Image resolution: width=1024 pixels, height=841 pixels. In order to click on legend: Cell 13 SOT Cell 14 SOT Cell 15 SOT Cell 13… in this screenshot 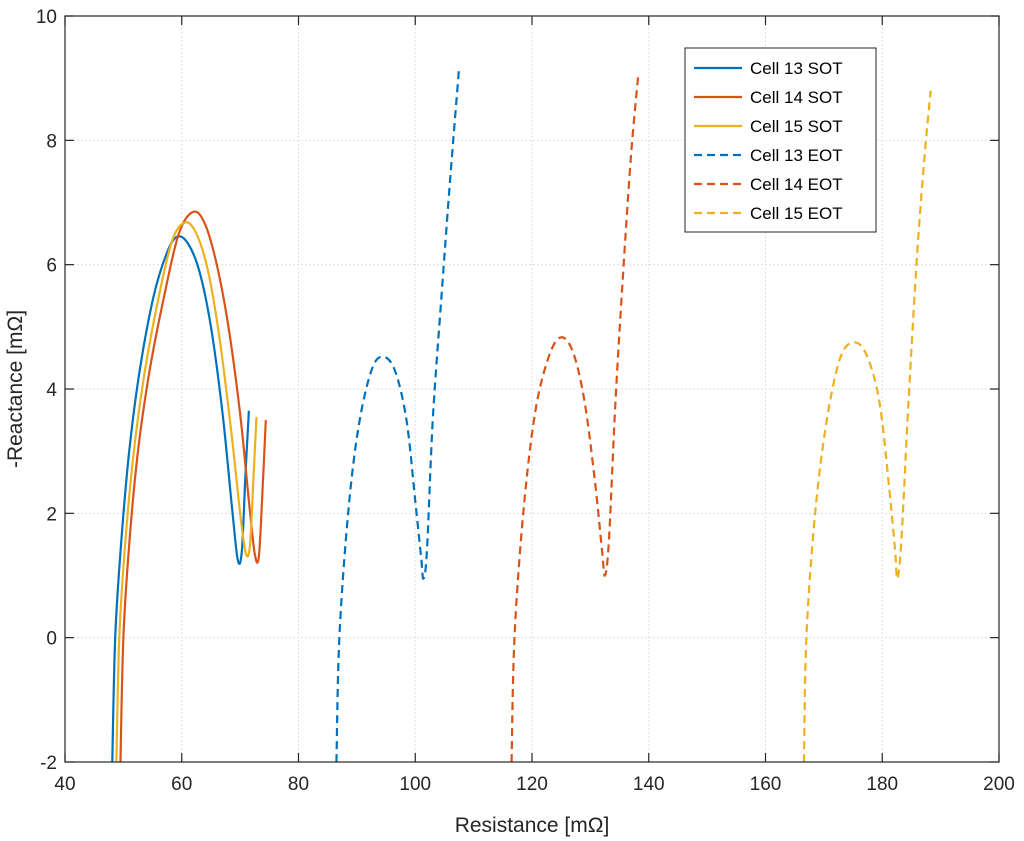, I will do `click(780, 140)`.